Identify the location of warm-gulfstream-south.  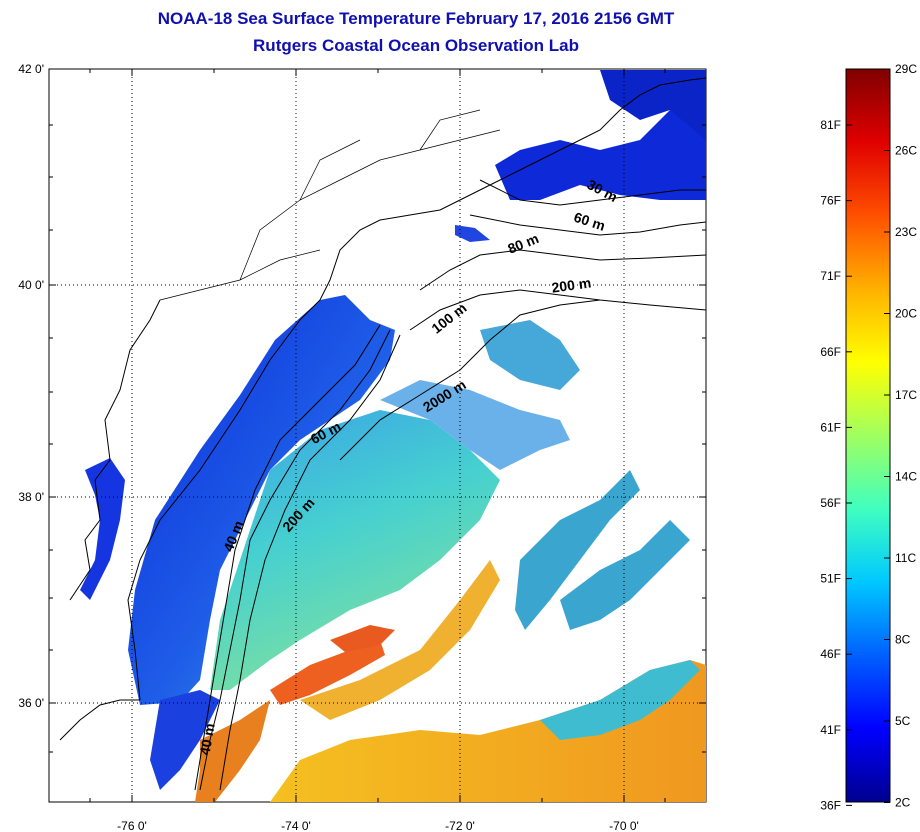
(488, 731).